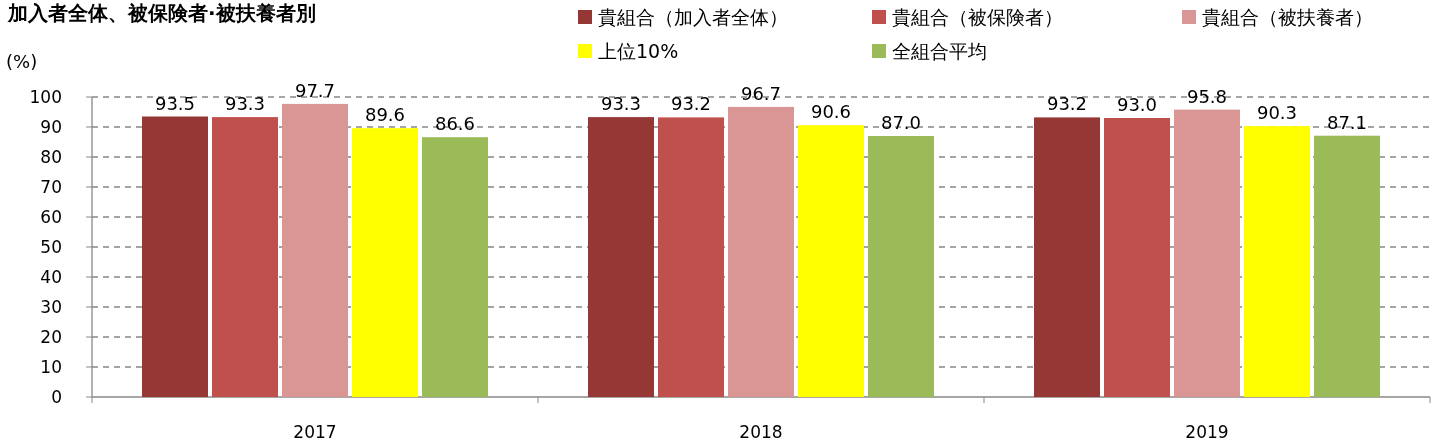 This screenshot has height=444, width=1443. What do you see at coordinates (51, 337) in the screenshot?
I see `y-tick-label: 20` at bounding box center [51, 337].